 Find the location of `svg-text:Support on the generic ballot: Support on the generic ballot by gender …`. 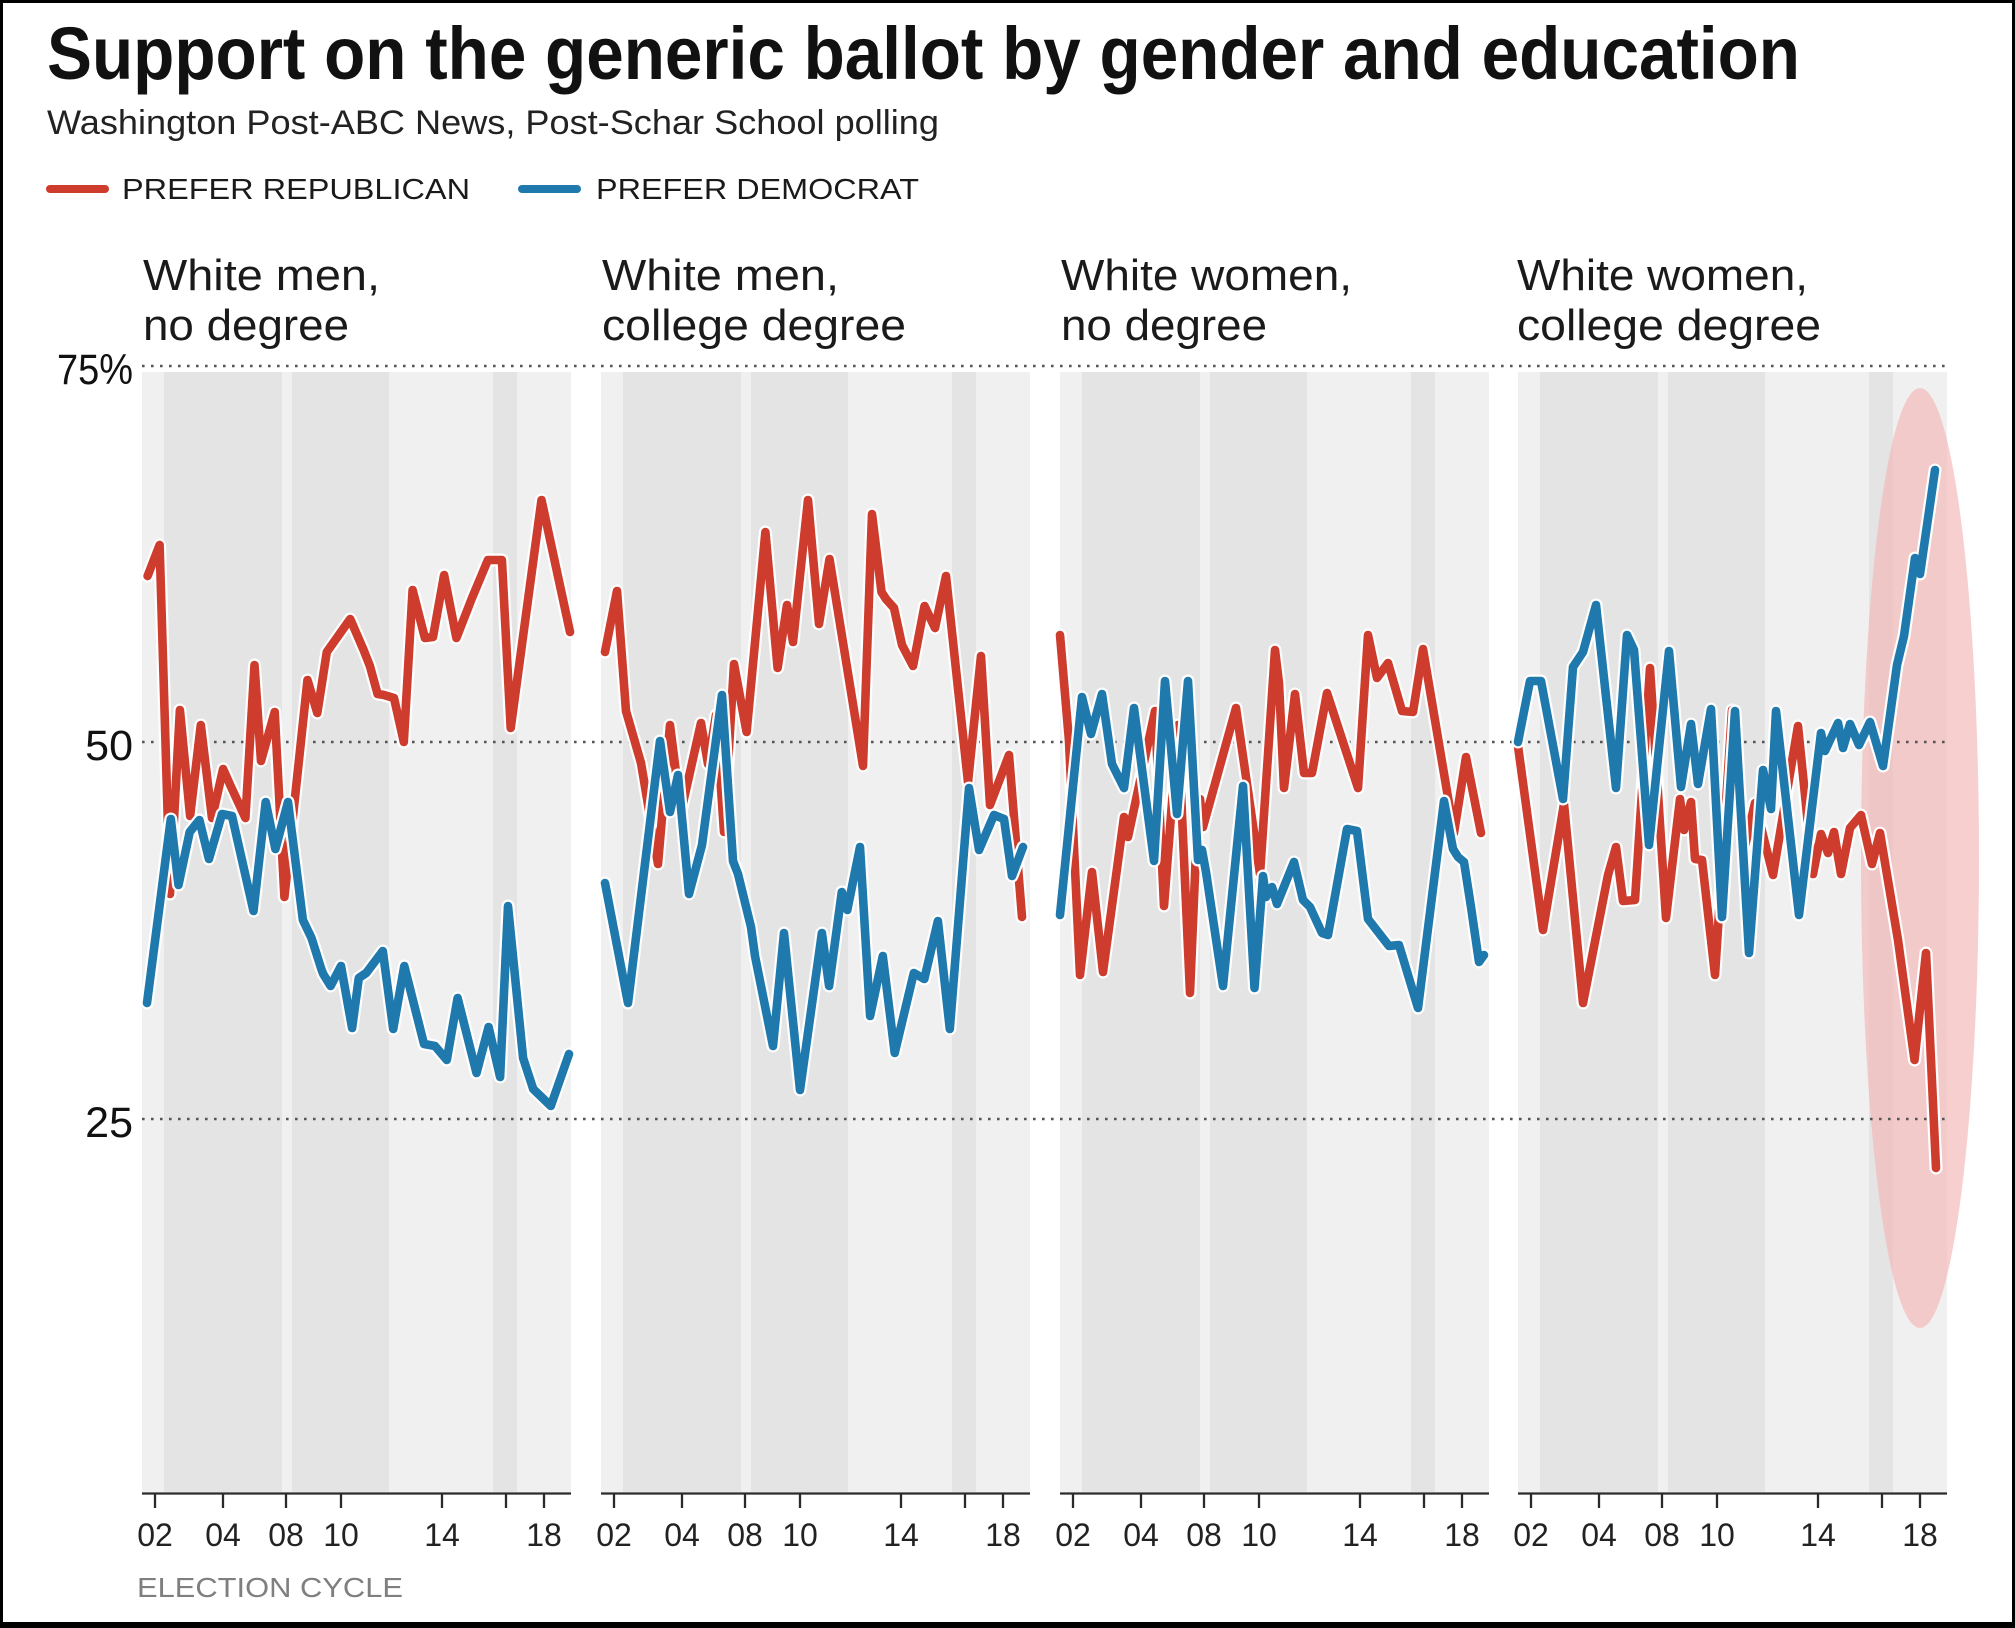

svg-text:Support on the generic ballot: Support on the generic ballot by gender … is located at coordinates (923, 53).